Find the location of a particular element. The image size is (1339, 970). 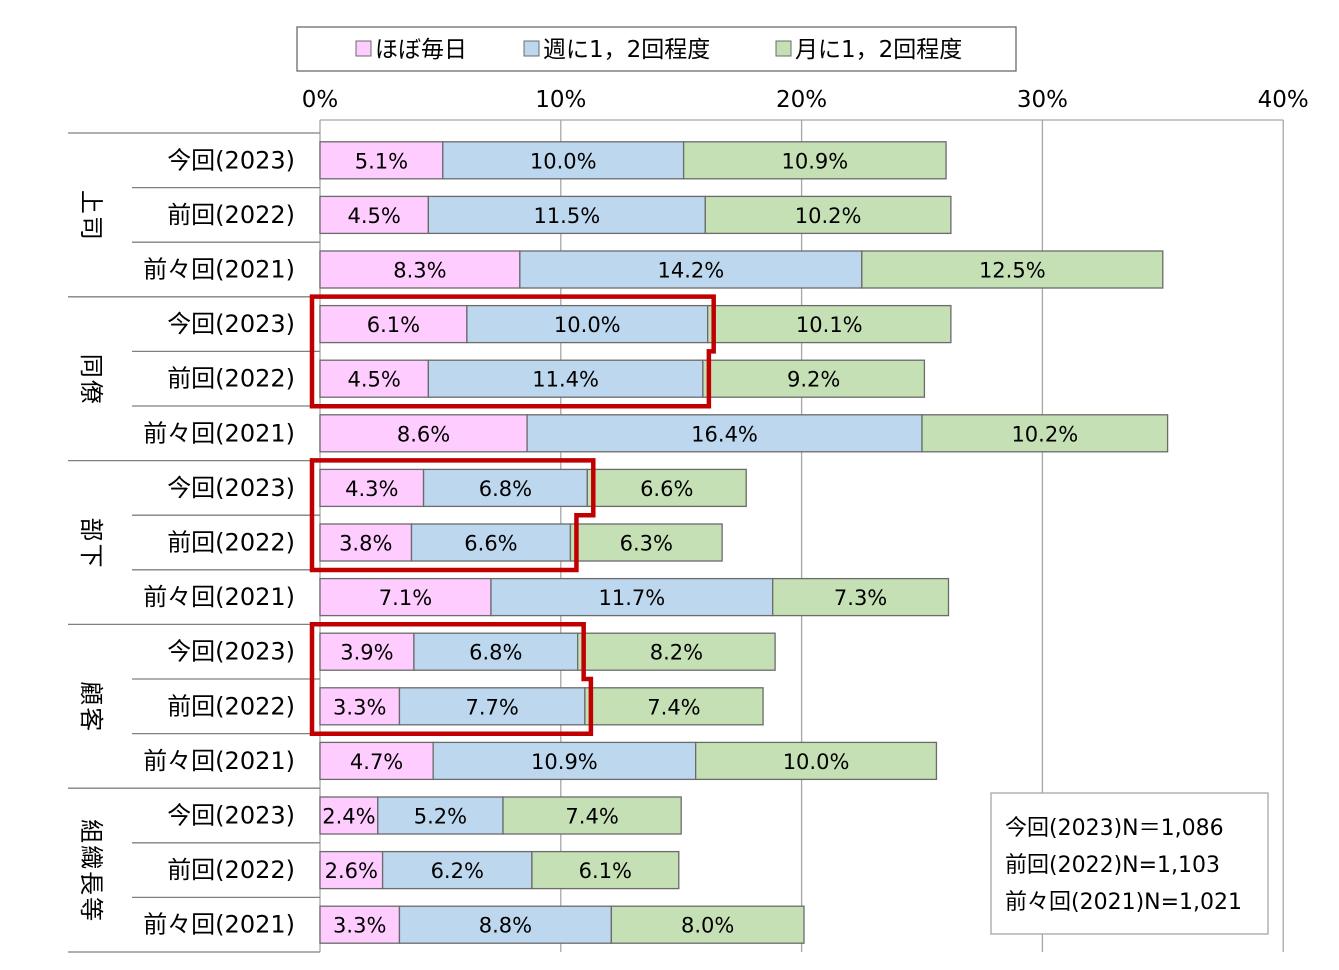

note-line: 前々回(2021)N=1,021 is located at coordinates (1123, 902).